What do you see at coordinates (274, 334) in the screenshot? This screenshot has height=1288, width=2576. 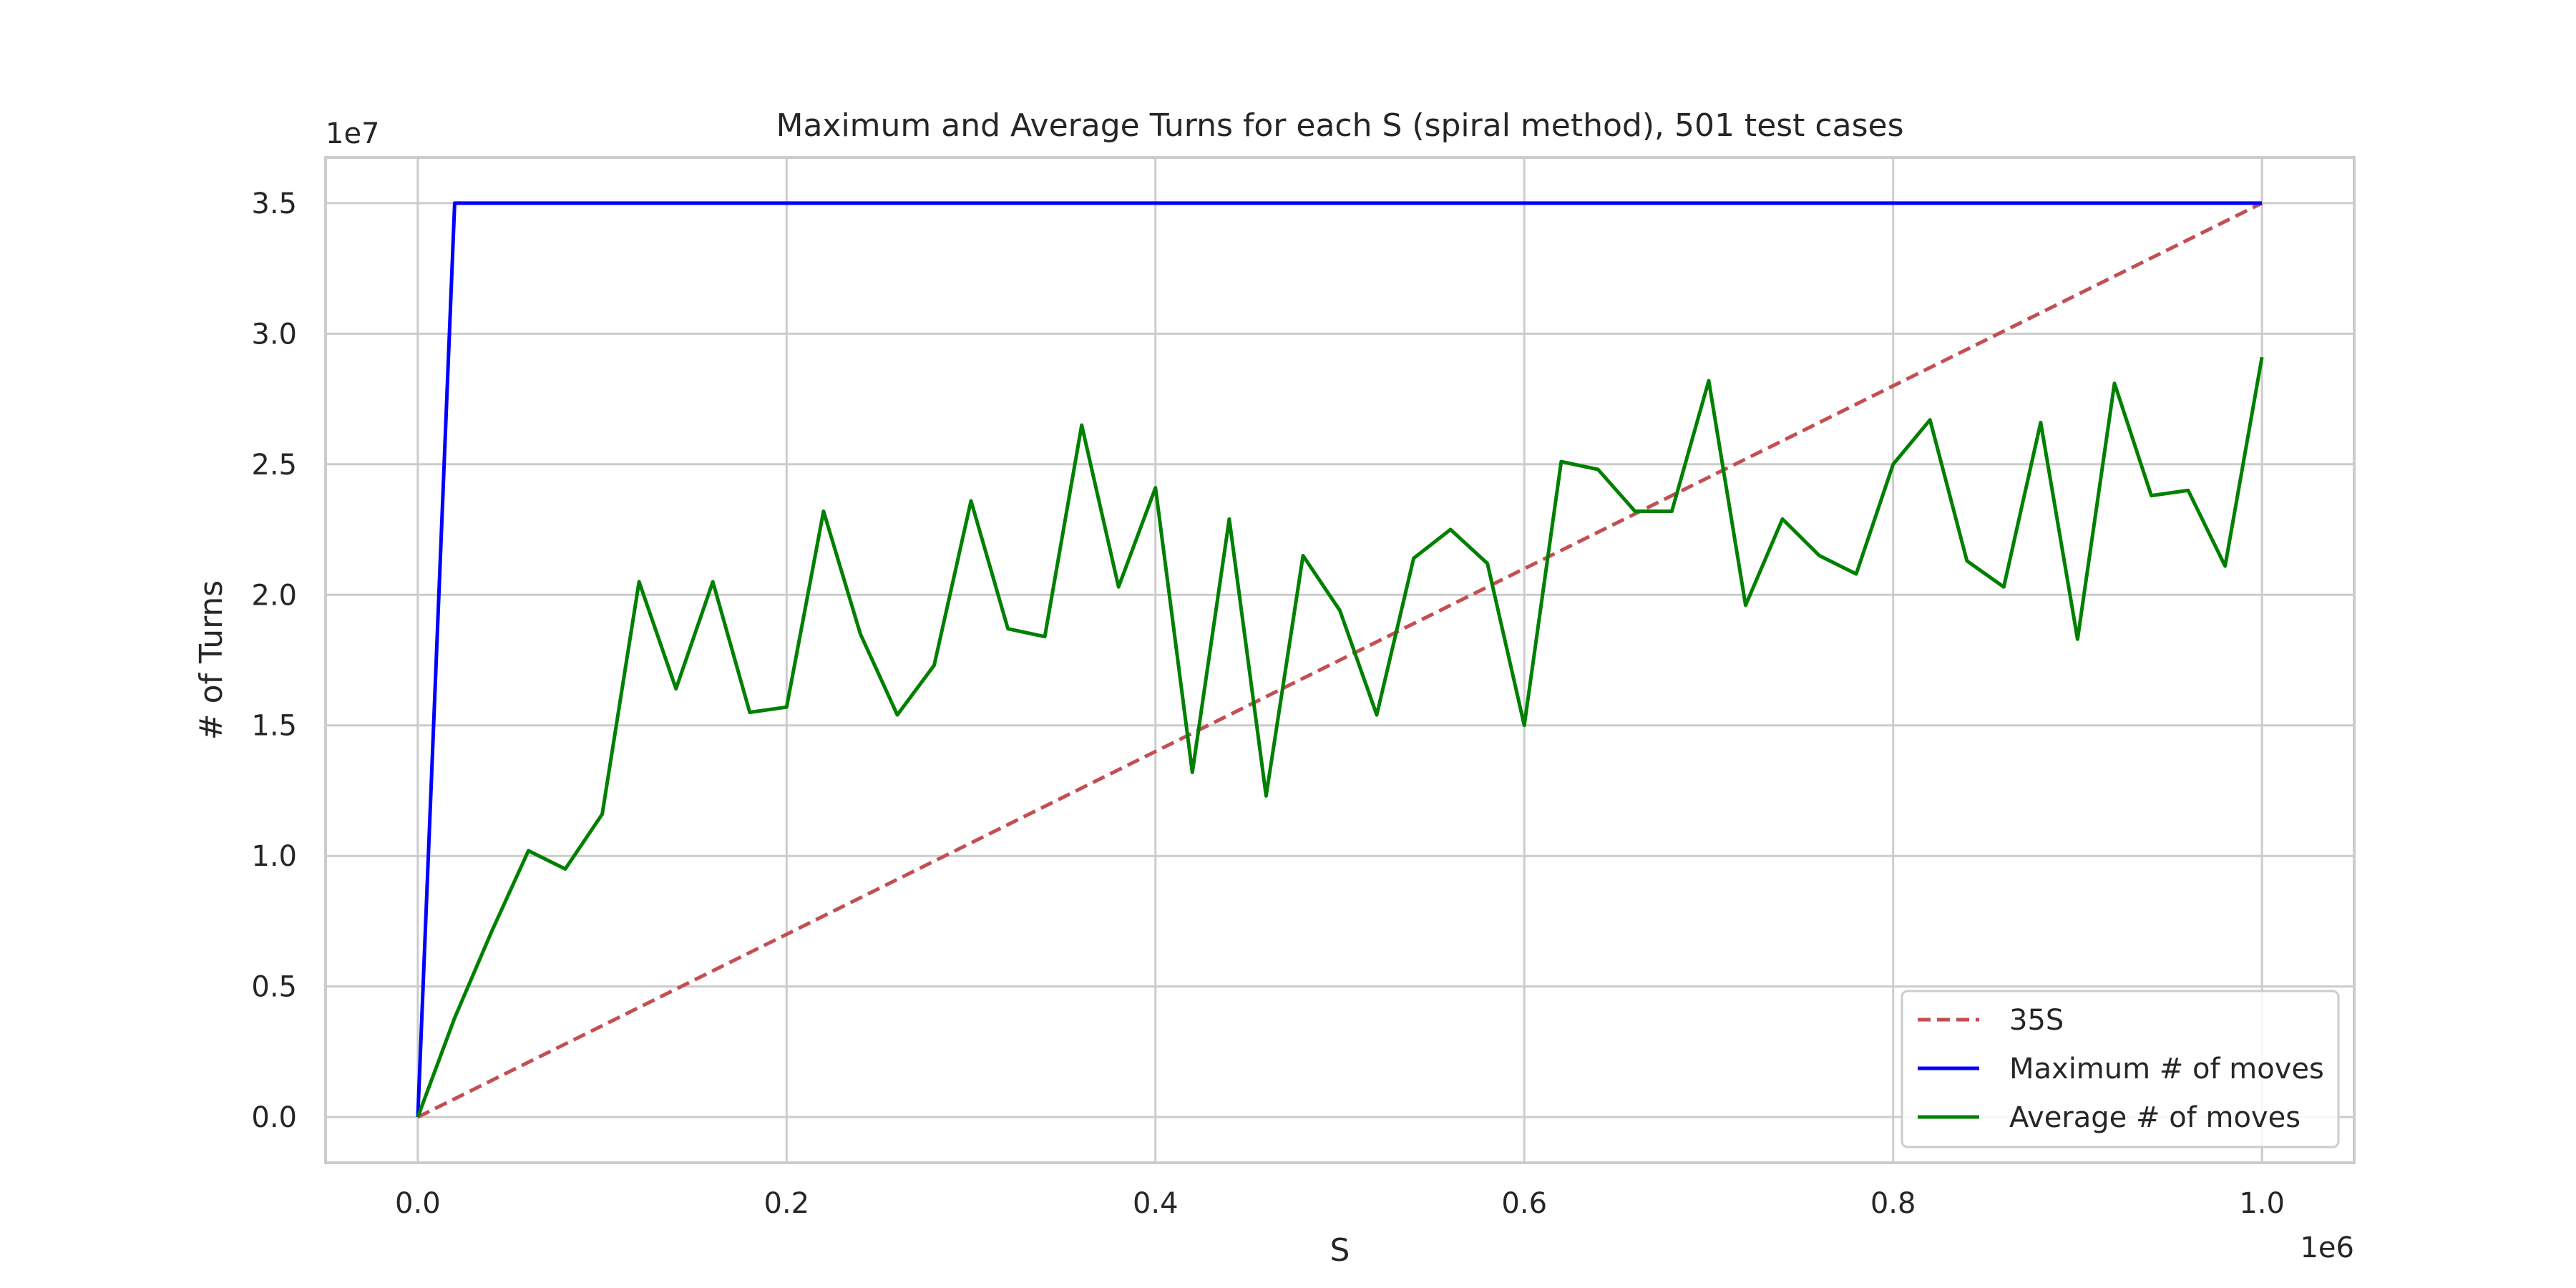 I see `y-tick-label: 3.0` at bounding box center [274, 334].